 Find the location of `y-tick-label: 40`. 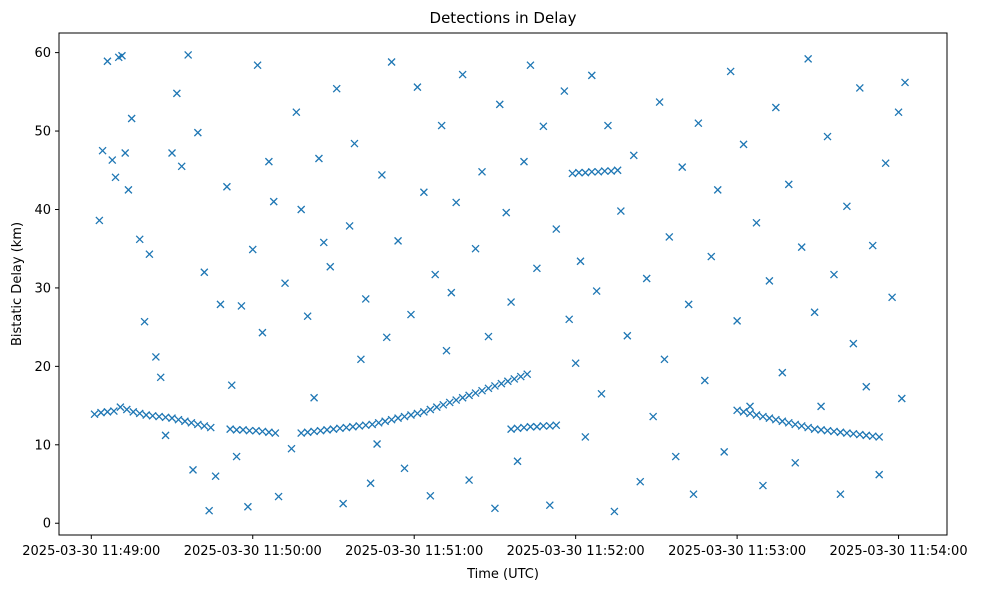

y-tick-label: 40 is located at coordinates (42, 210).